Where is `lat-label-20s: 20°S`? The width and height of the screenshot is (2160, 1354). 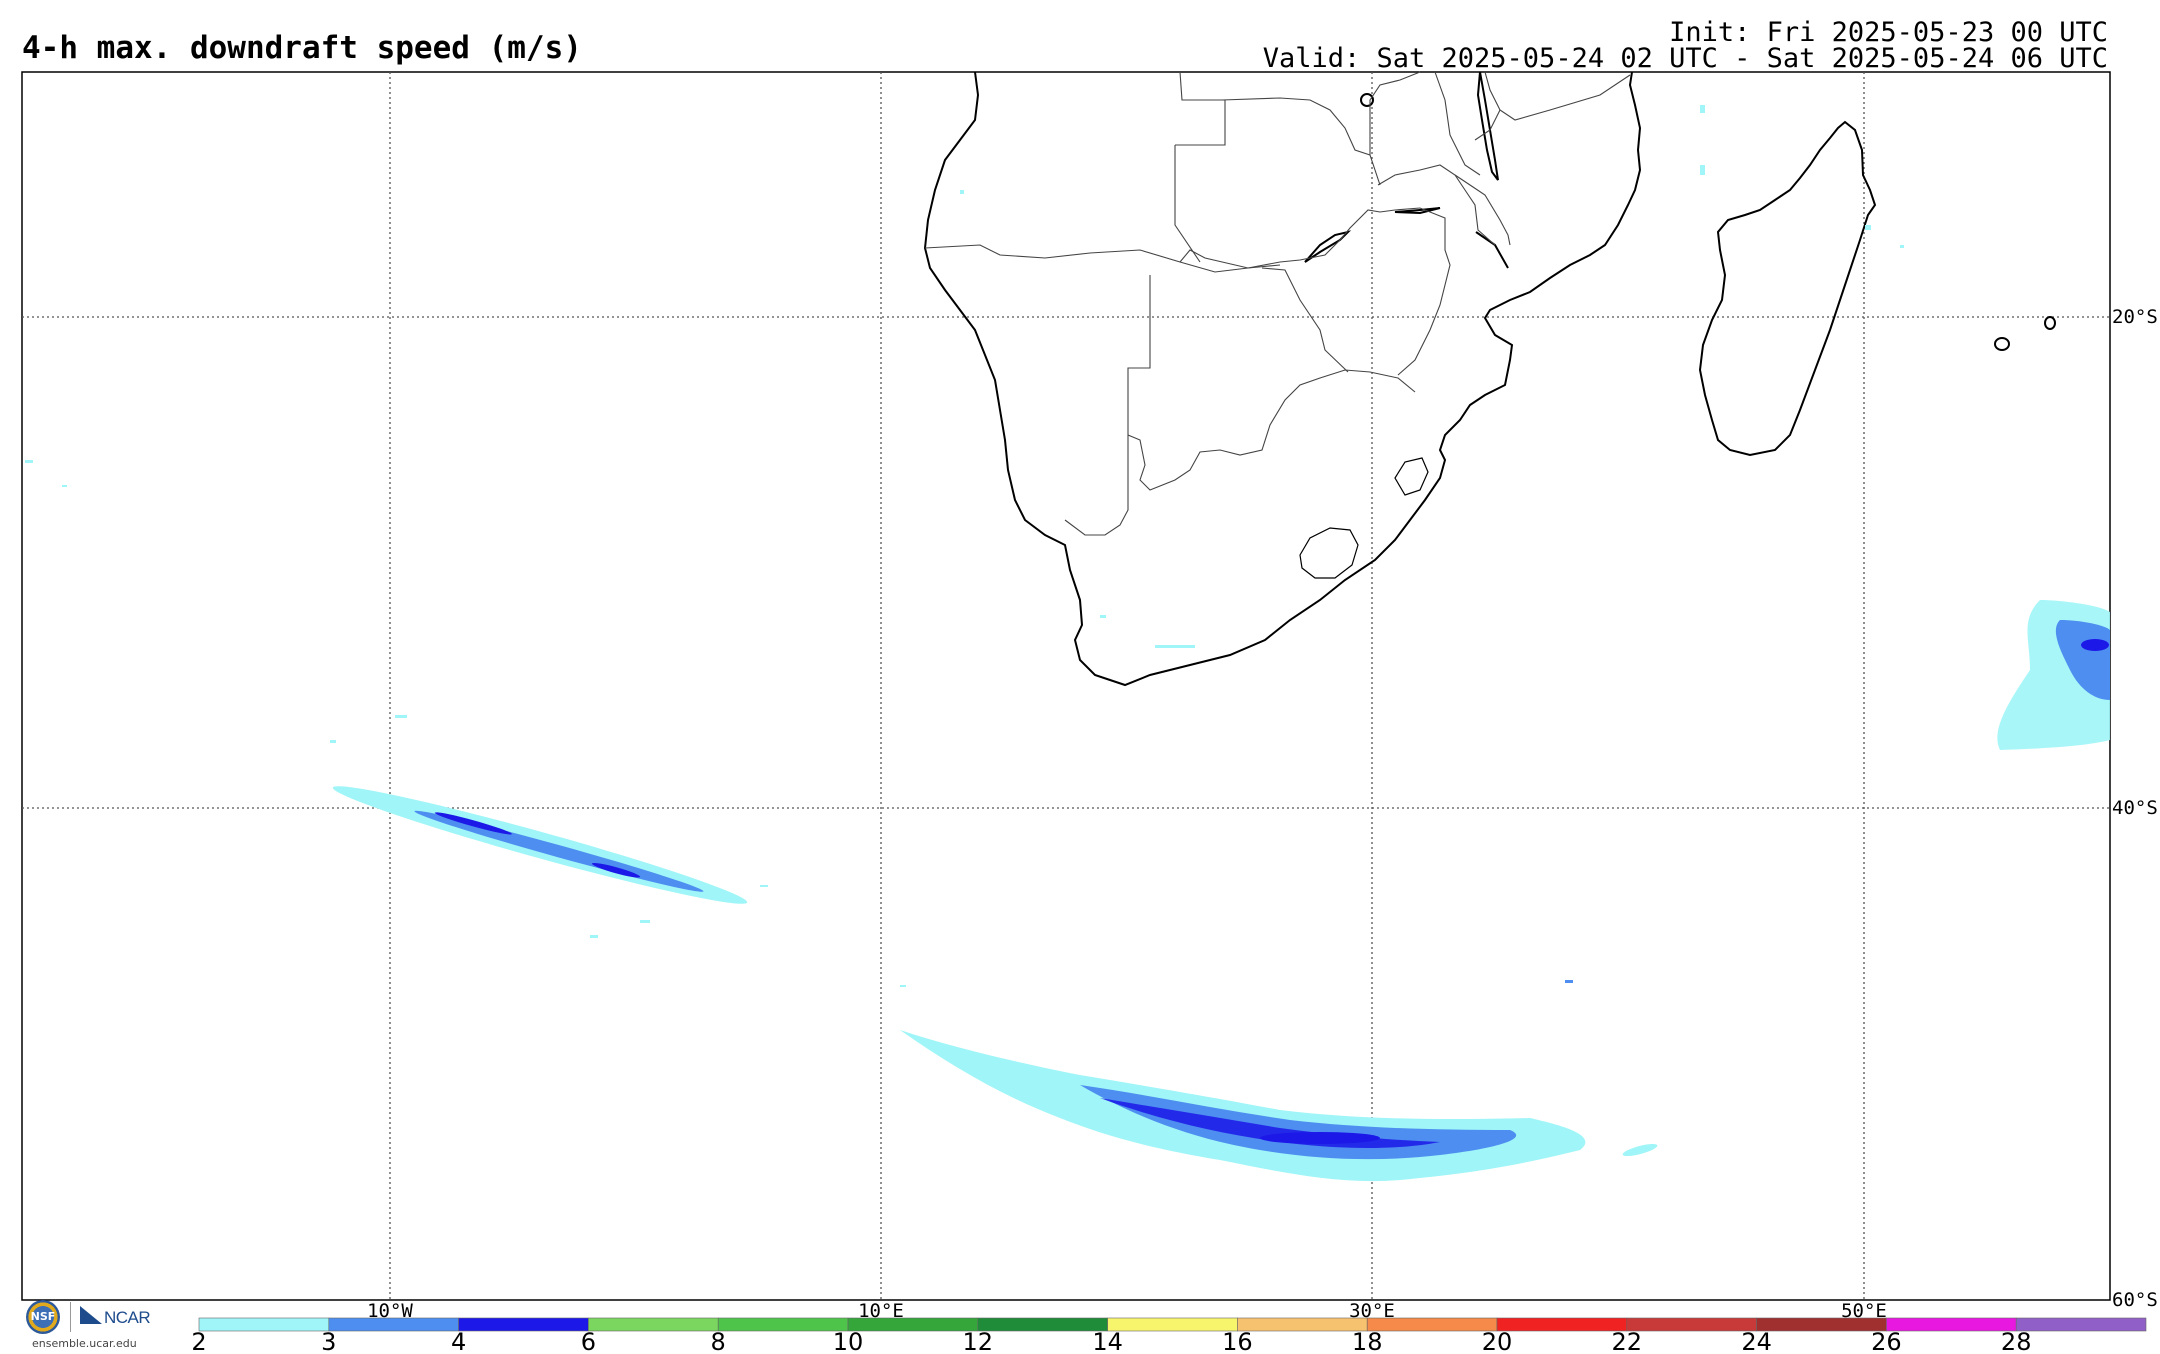
lat-label-20s: 20°S is located at coordinates (2135, 317).